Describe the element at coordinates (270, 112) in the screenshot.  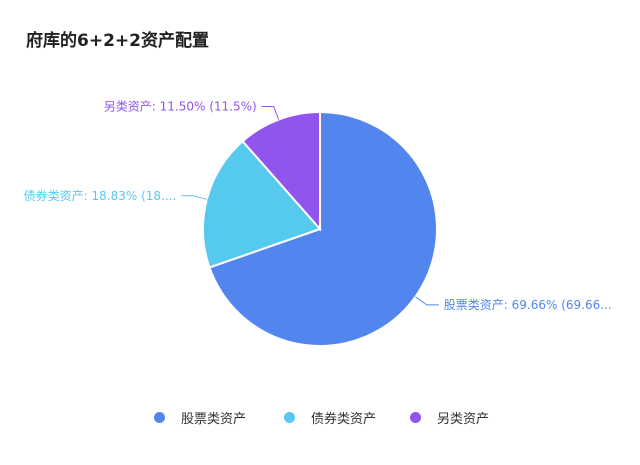
I see `leader-line-alternative` at that location.